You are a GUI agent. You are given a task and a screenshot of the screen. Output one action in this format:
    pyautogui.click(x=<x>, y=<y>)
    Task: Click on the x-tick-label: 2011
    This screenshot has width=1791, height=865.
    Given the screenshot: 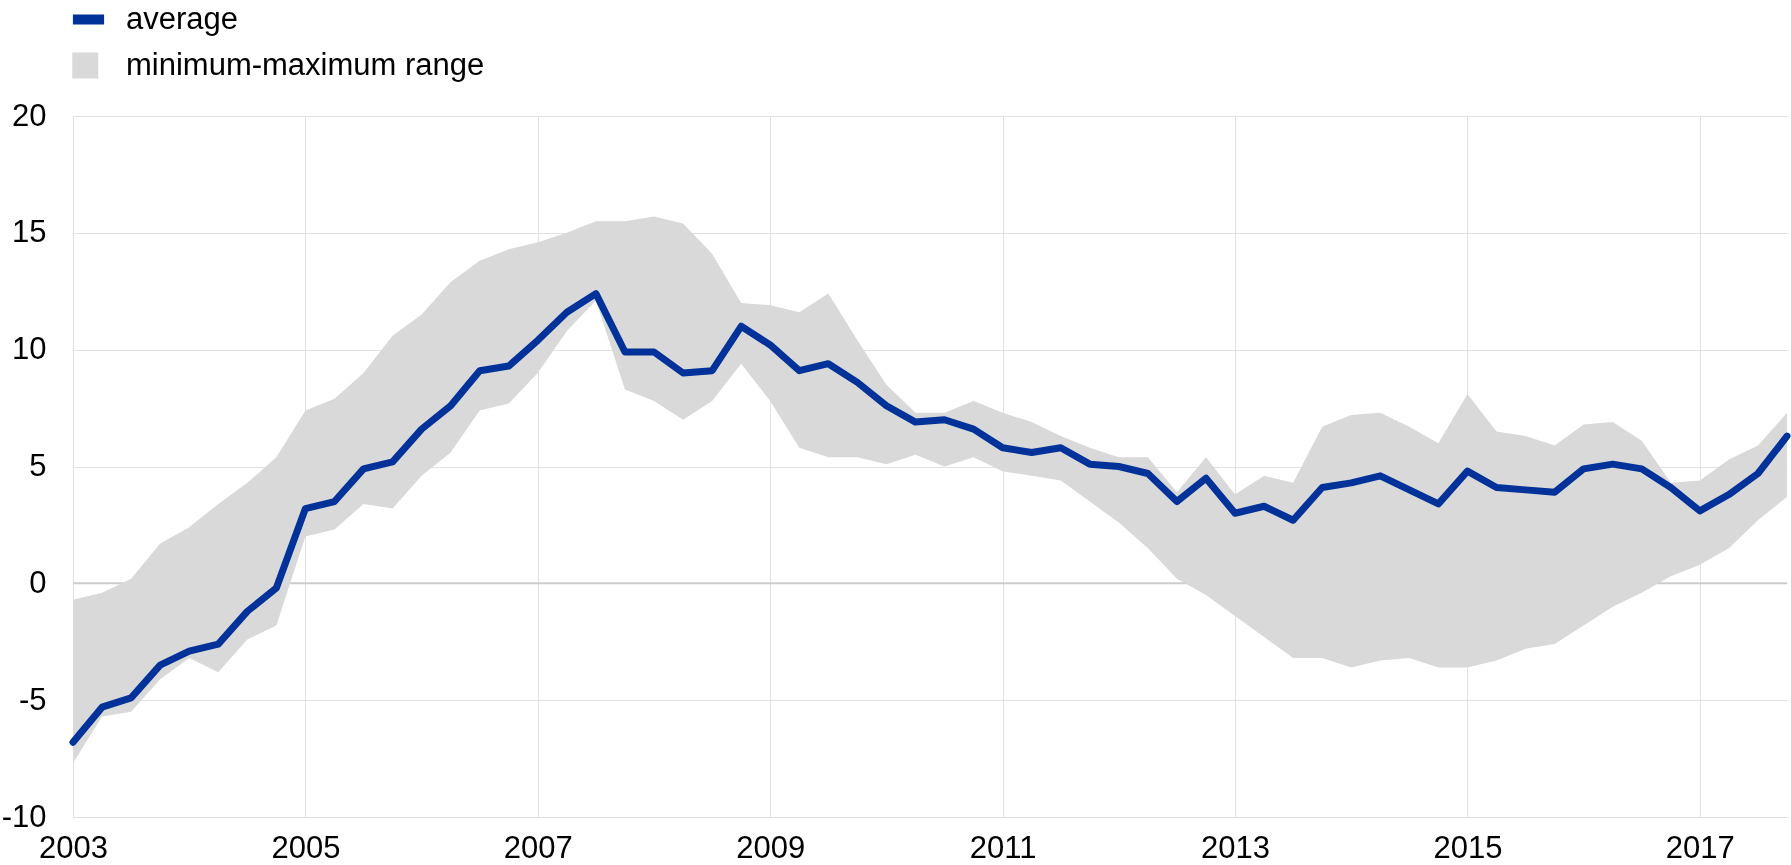 What is the action you would take?
    pyautogui.click(x=1003, y=847)
    